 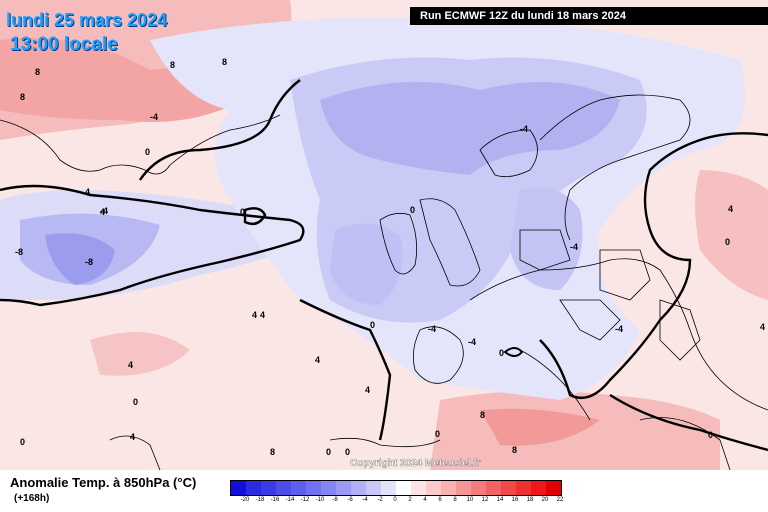 I want to click on legend-tick-label: 18, so click(x=530, y=500).